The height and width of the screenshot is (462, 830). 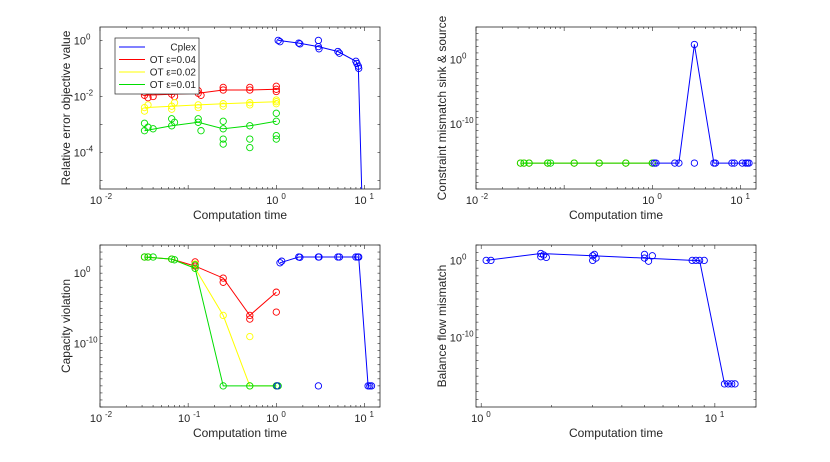 I want to click on y-axis-label: Relative error objective value, so click(x=66, y=107).